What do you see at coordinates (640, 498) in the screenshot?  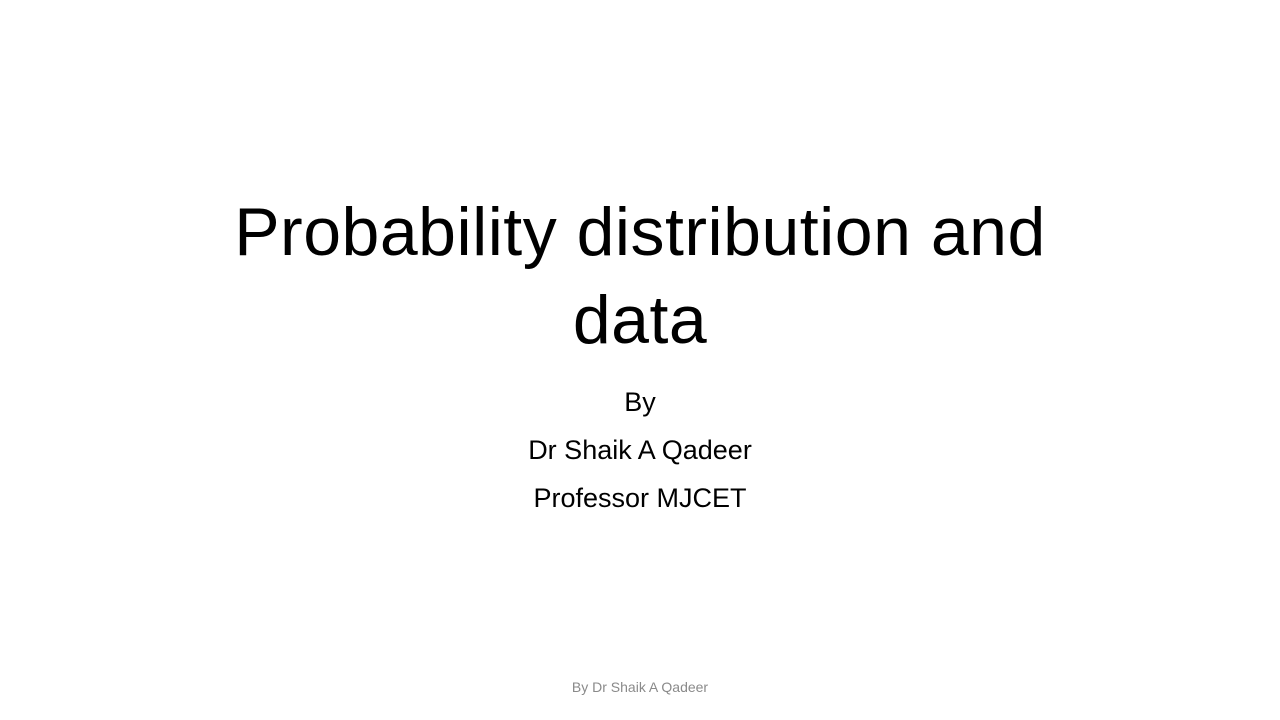 I see `subtitle-role: Professor MJCET` at bounding box center [640, 498].